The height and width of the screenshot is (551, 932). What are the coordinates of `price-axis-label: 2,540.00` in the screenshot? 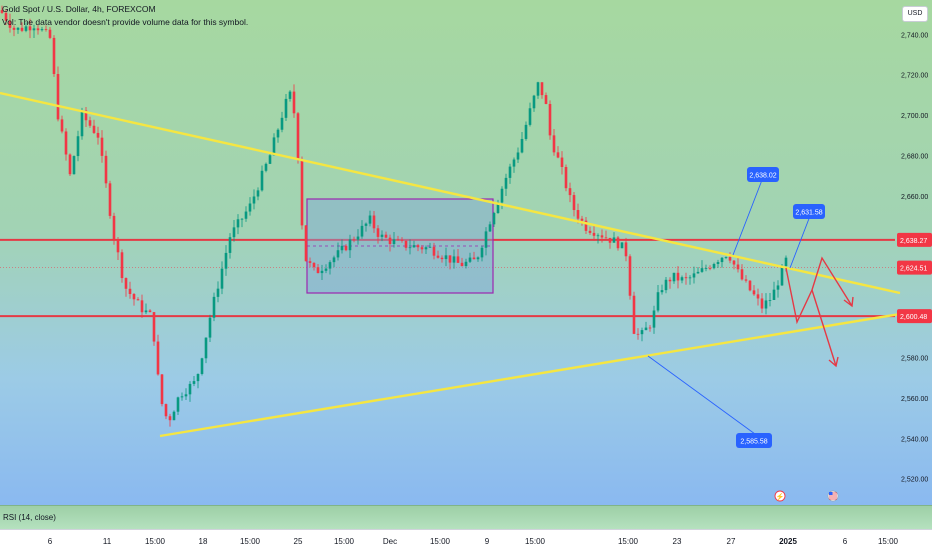 It's located at (914, 439).